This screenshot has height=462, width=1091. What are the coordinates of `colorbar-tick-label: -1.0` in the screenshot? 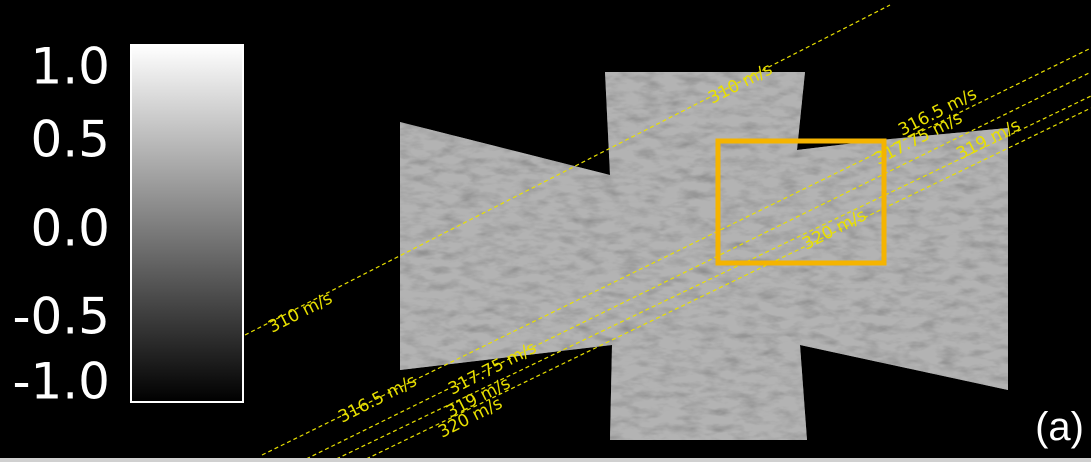 It's located at (61, 382).